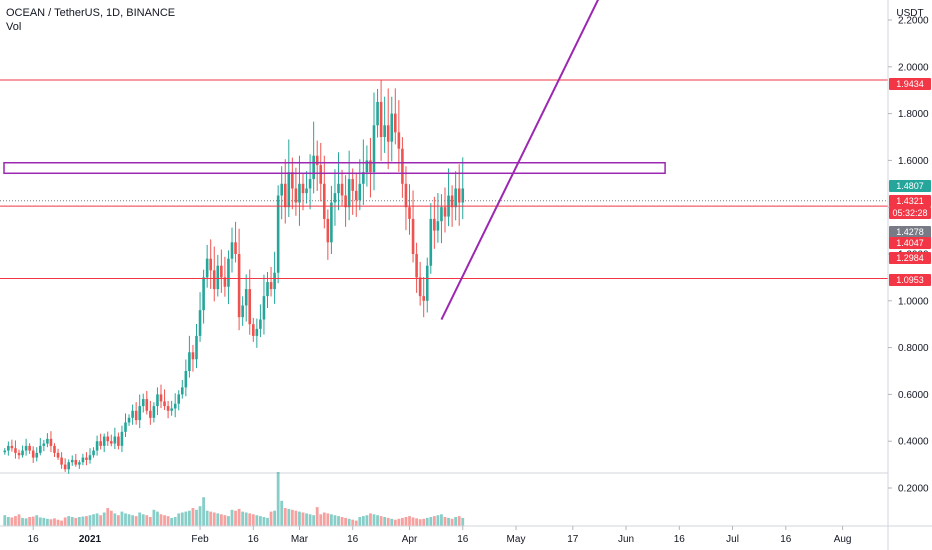 The height and width of the screenshot is (550, 932). I want to click on trend-line, so click(531, 160).